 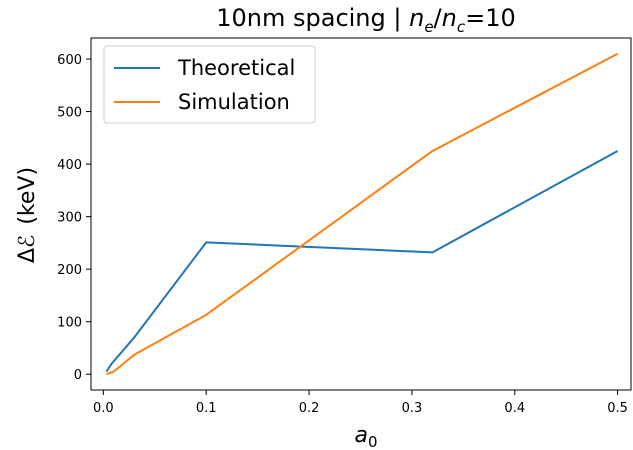 What do you see at coordinates (27, 196) in the screenshot?
I see `y-axis-label-unit: (keV)` at bounding box center [27, 196].